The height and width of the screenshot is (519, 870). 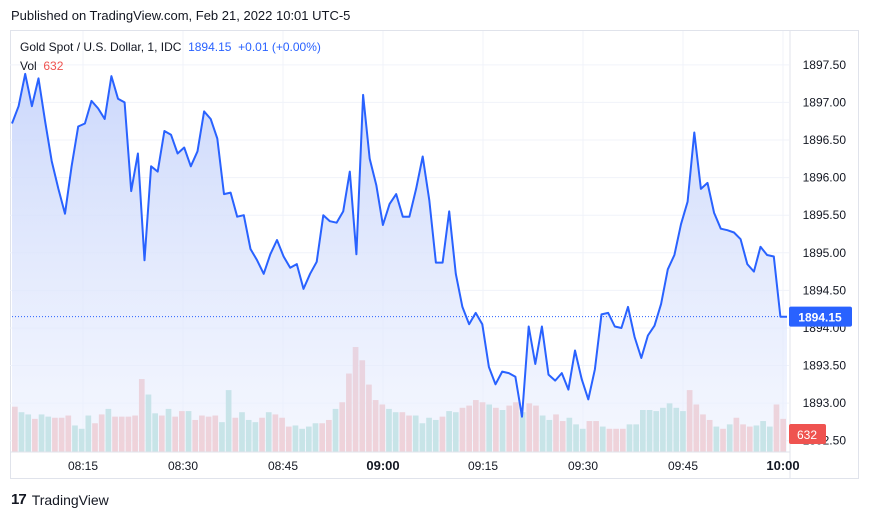 What do you see at coordinates (70, 499) in the screenshot?
I see `brand-name: TradingView` at bounding box center [70, 499].